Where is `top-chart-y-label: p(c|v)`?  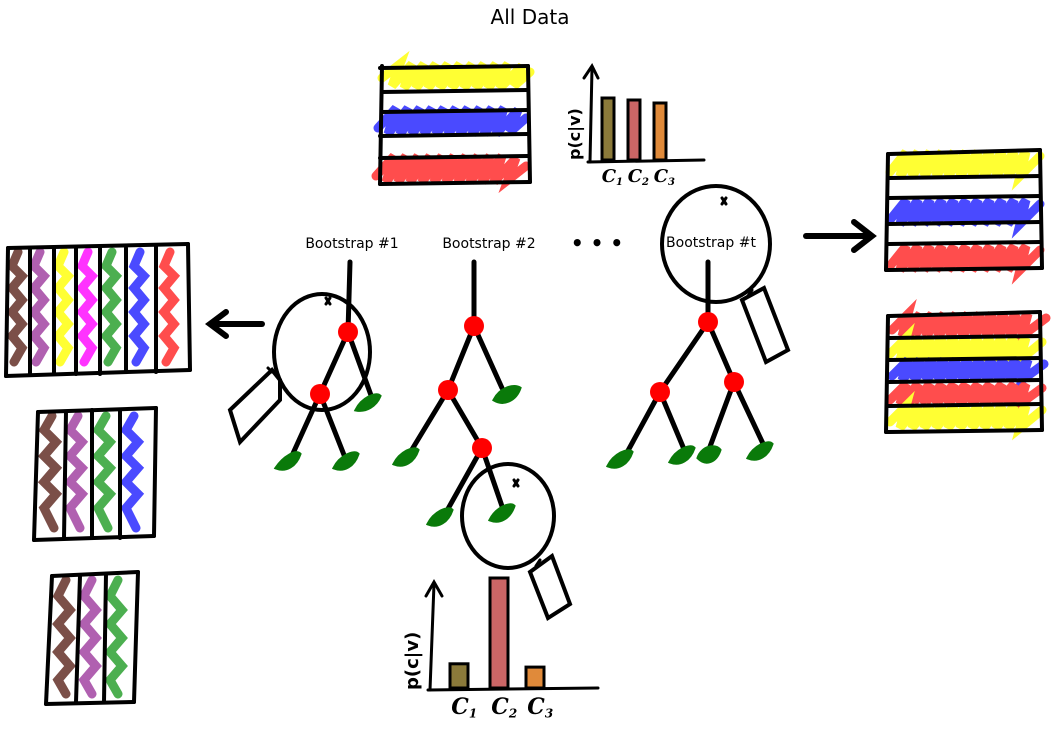 top-chart-y-label: p(c|v) is located at coordinates (575, 134).